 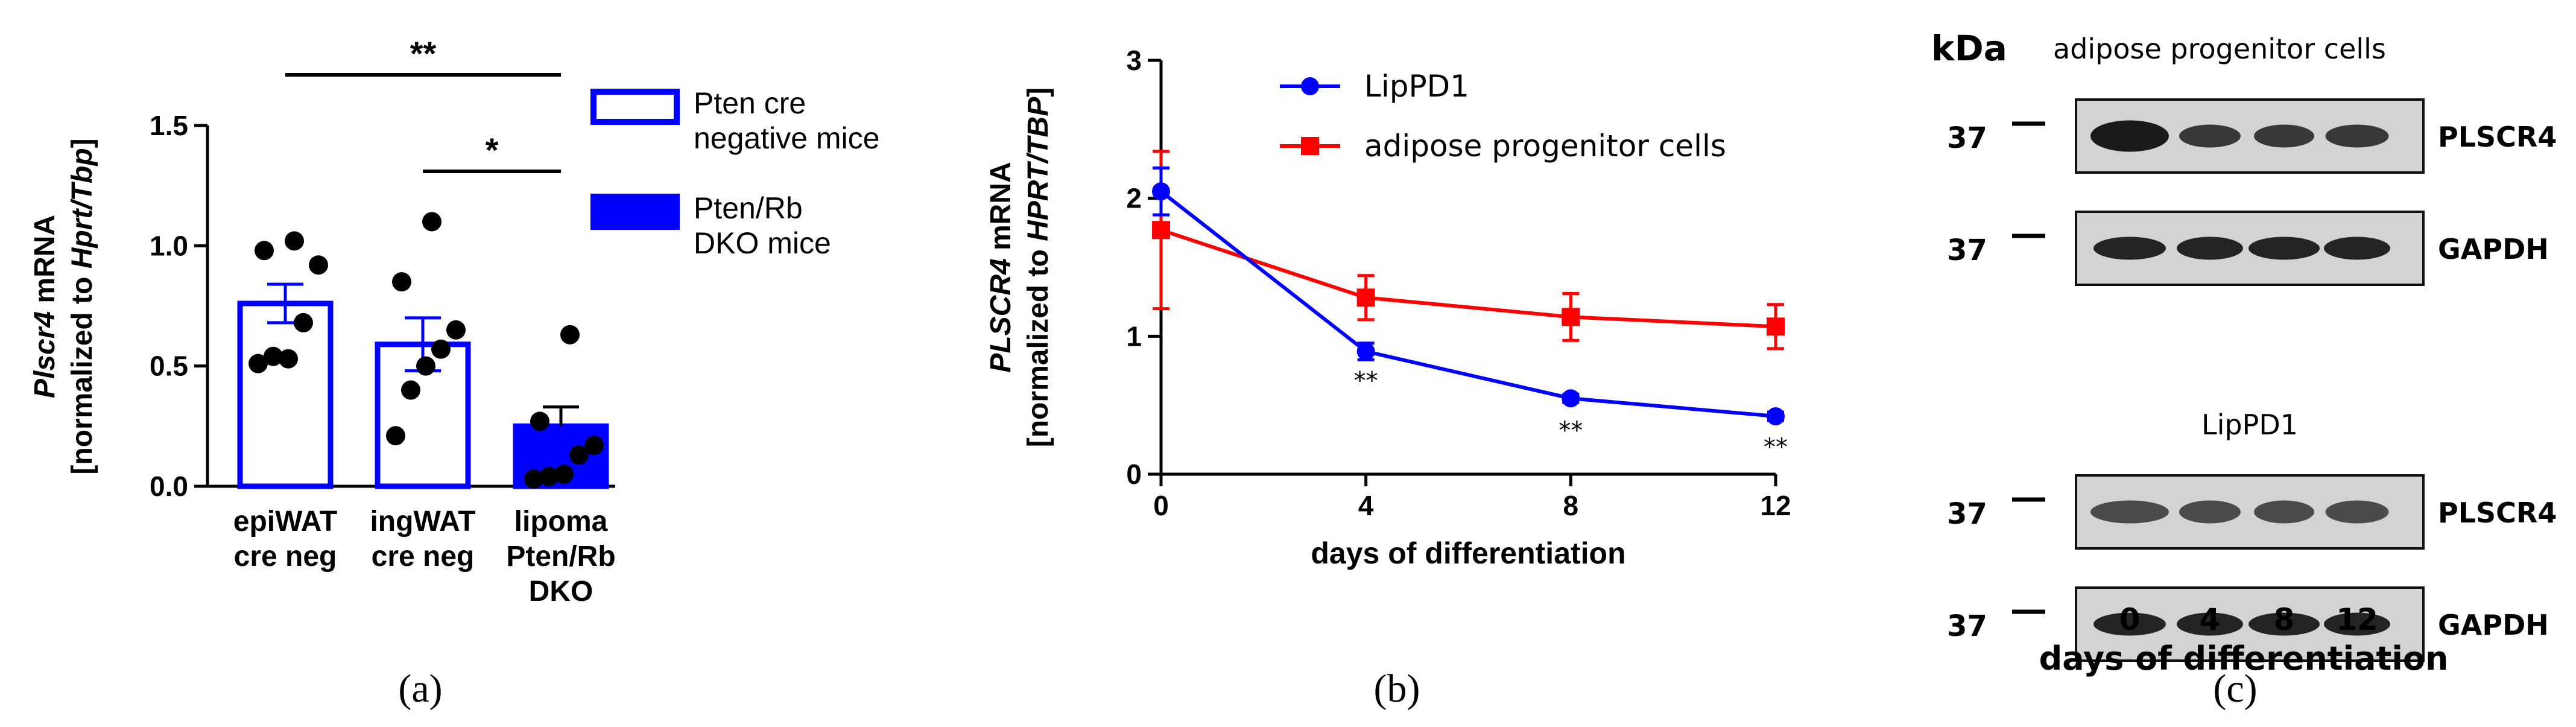 What do you see at coordinates (2219, 49) in the screenshot?
I see `blot-block-title: adipose progenitor cells` at bounding box center [2219, 49].